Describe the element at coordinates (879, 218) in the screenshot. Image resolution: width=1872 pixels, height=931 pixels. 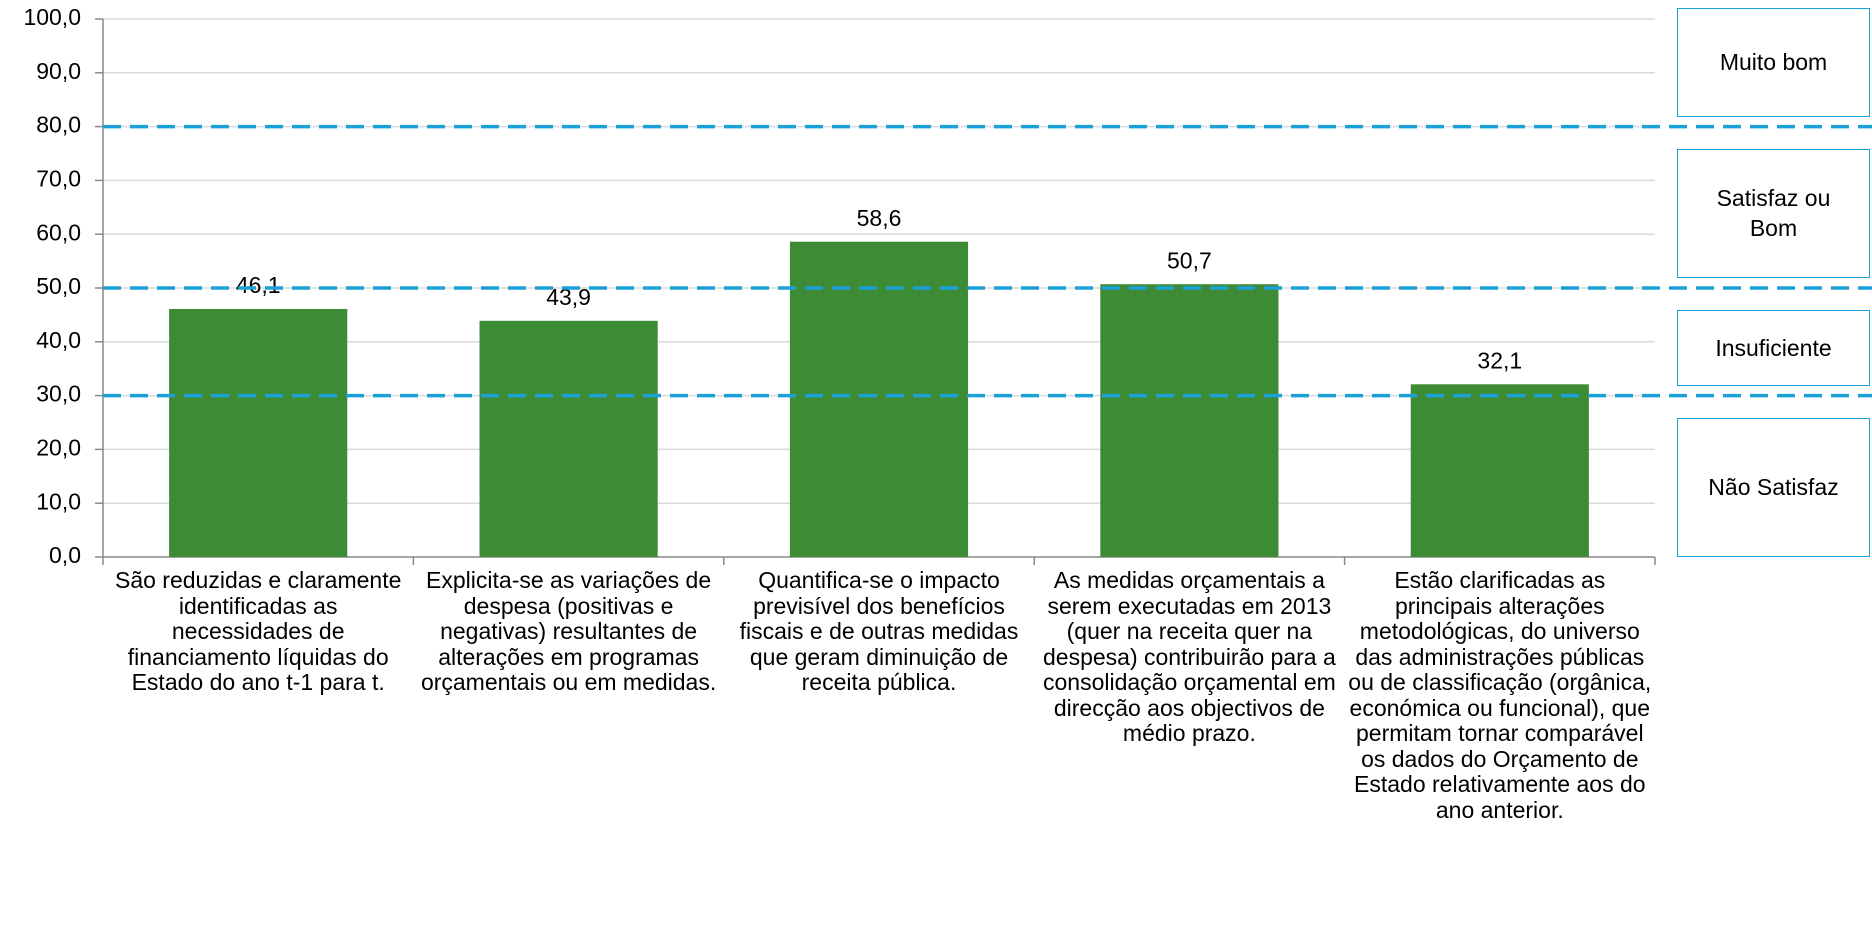
I see `value-label: 58,6` at that location.